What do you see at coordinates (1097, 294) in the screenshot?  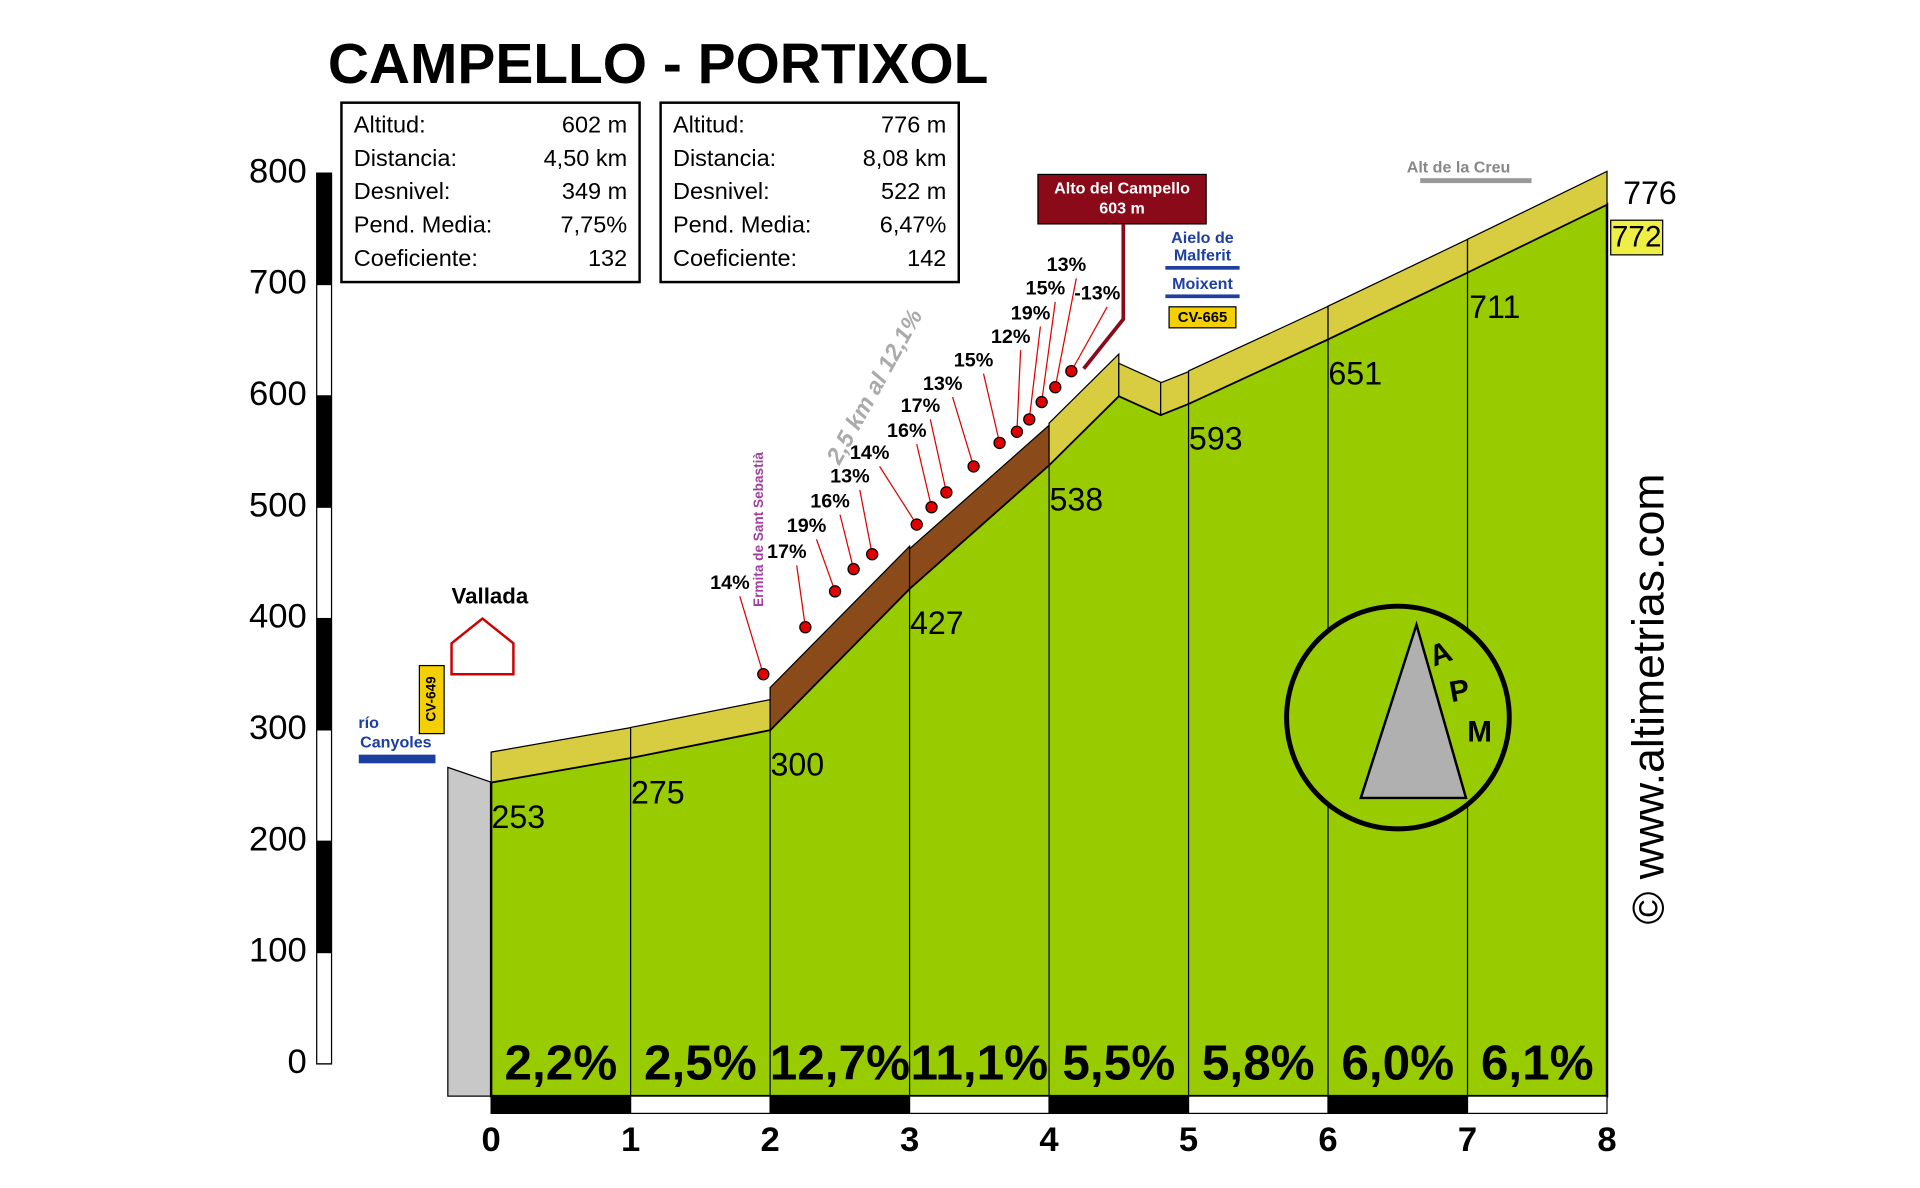 I see `climb-label: -13%` at bounding box center [1097, 294].